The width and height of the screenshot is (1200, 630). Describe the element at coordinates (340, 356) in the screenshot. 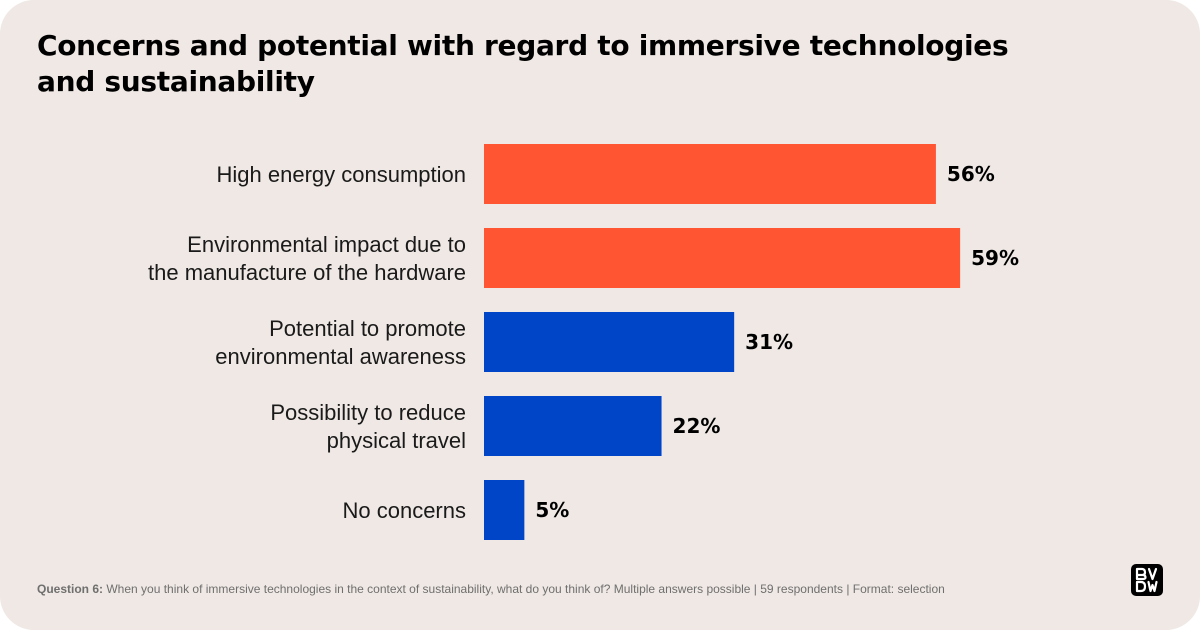

I see `category-label-3-line-2: environmental awareness` at that location.